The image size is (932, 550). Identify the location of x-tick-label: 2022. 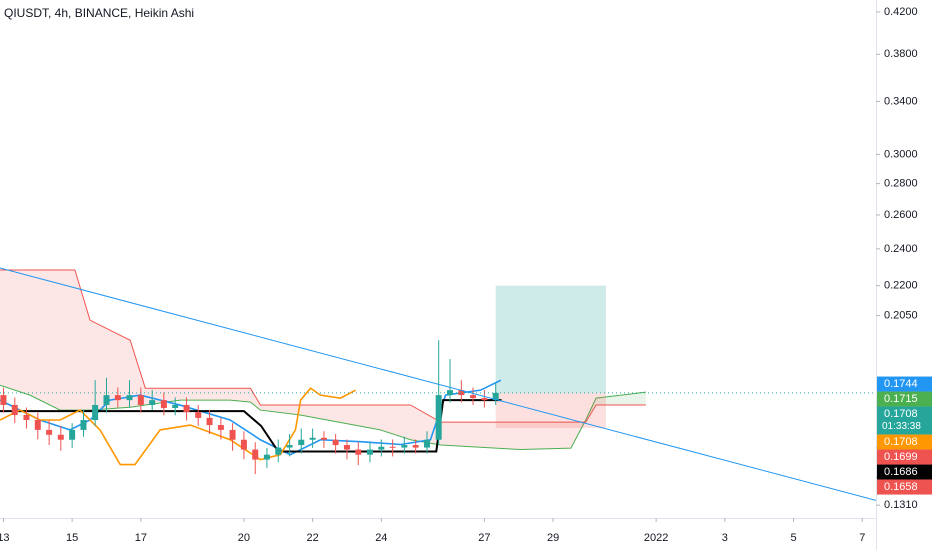
(656, 538).